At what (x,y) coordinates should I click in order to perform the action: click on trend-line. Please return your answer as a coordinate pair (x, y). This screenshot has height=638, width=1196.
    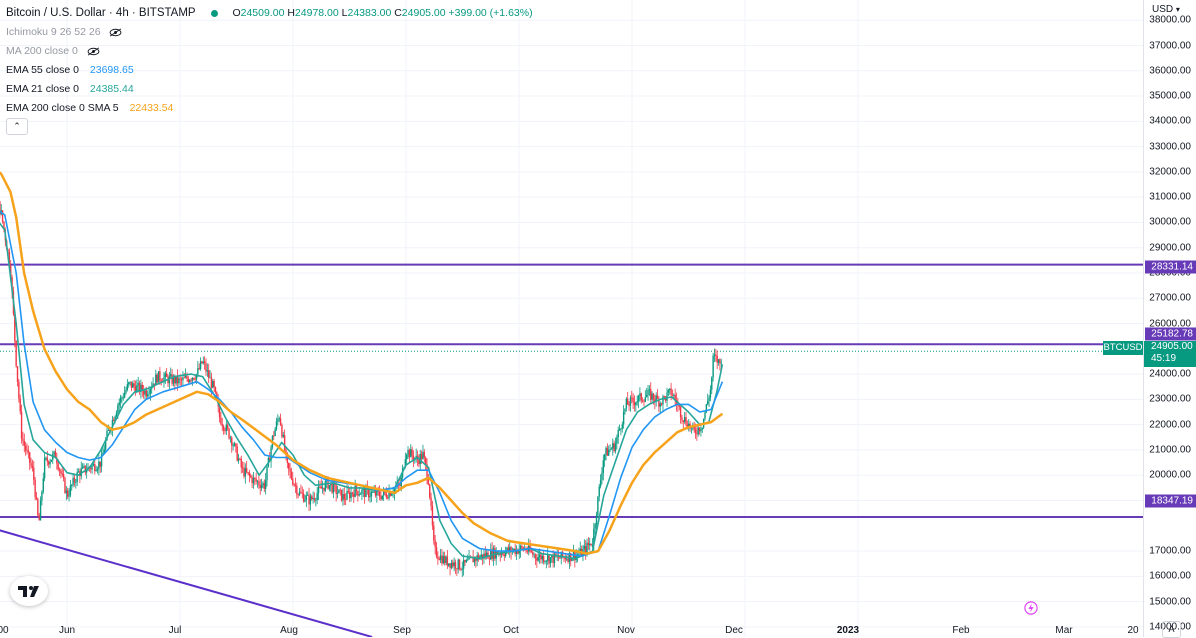
    Looking at the image, I should click on (186, 583).